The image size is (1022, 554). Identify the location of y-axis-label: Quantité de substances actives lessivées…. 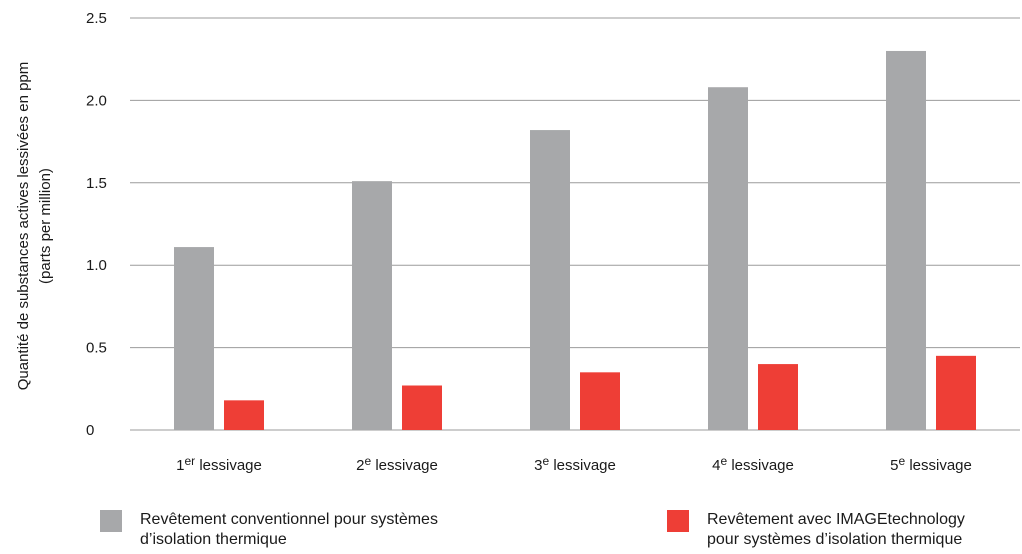
(35, 220).